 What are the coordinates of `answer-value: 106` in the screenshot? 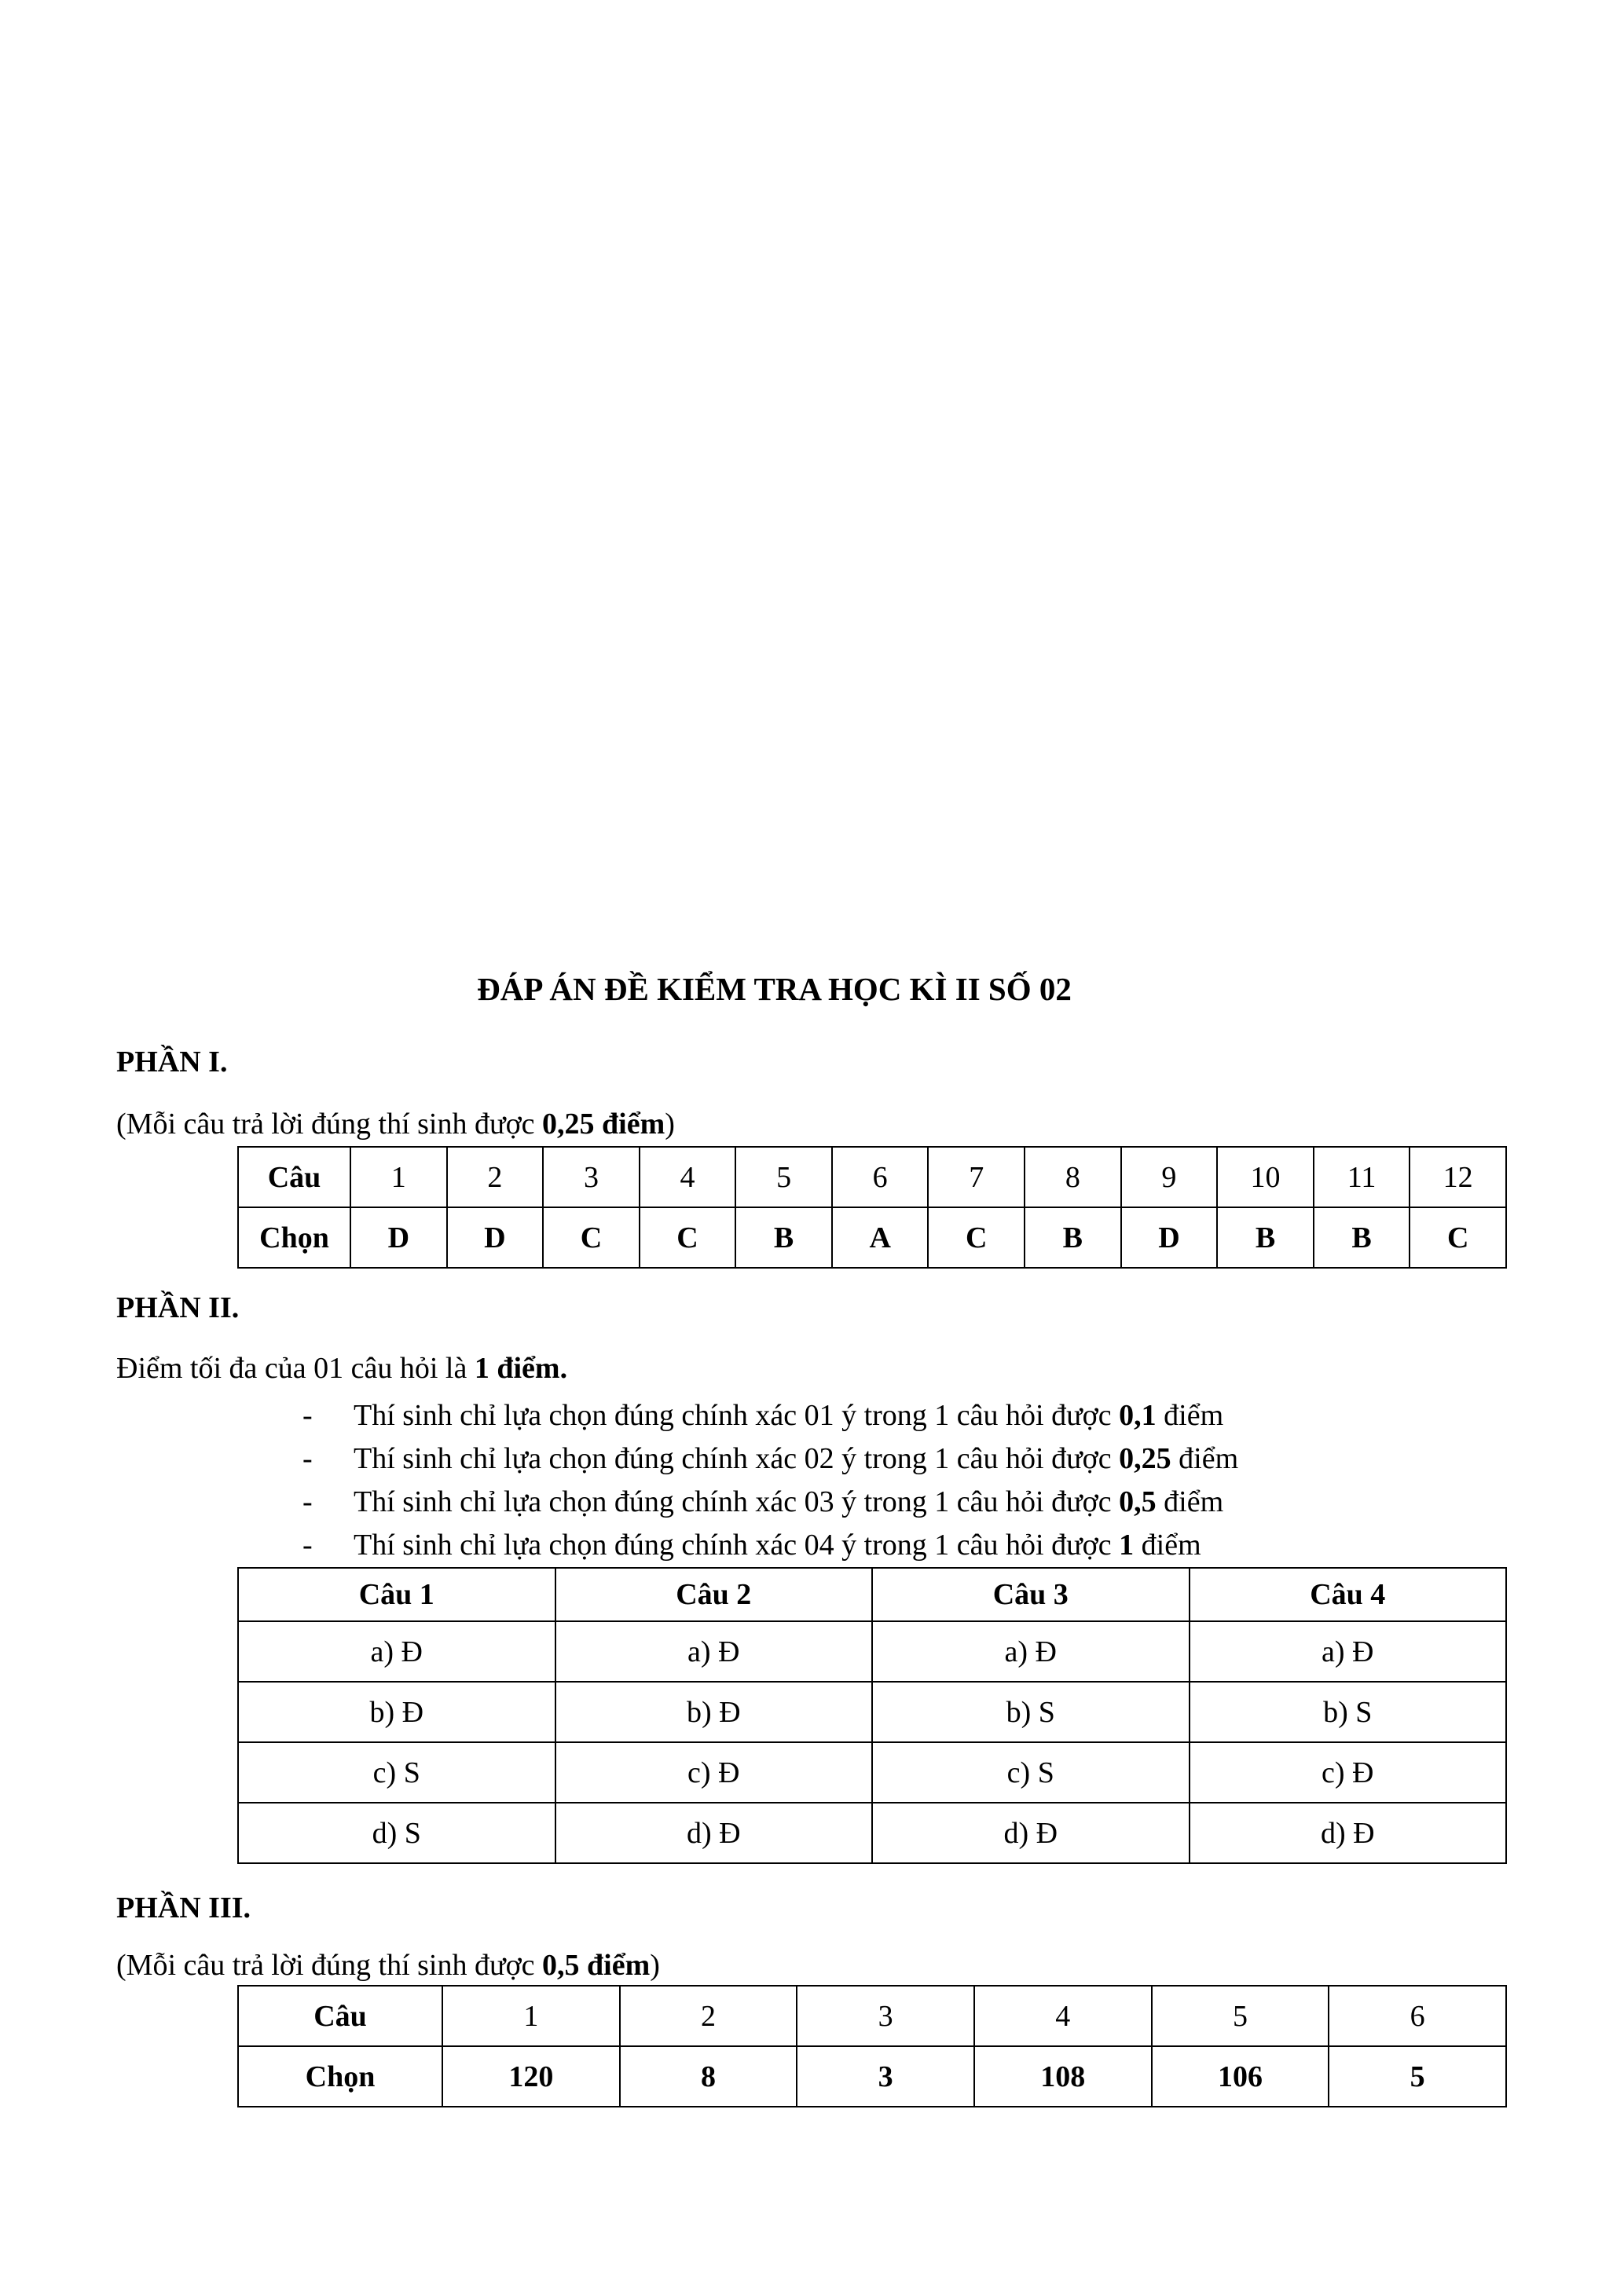 It's located at (1240, 2076).